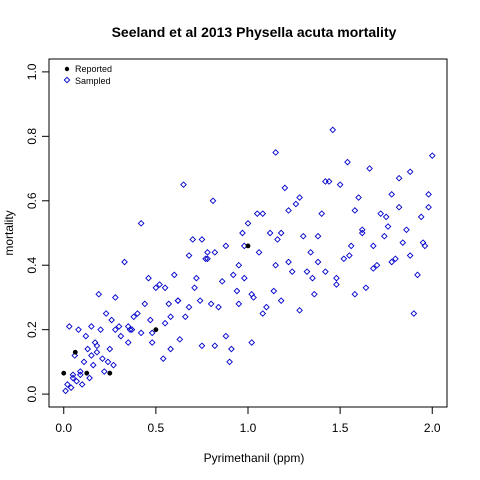 The height and width of the screenshot is (480, 480). I want to click on y-tick-label: 0.8, so click(32, 136).